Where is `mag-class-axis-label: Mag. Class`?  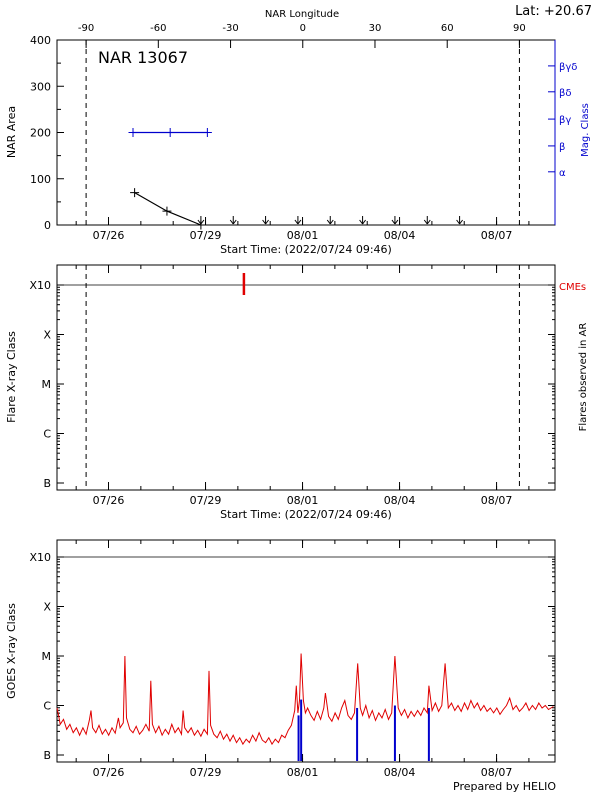
mag-class-axis-label: Mag. Class is located at coordinates (585, 130).